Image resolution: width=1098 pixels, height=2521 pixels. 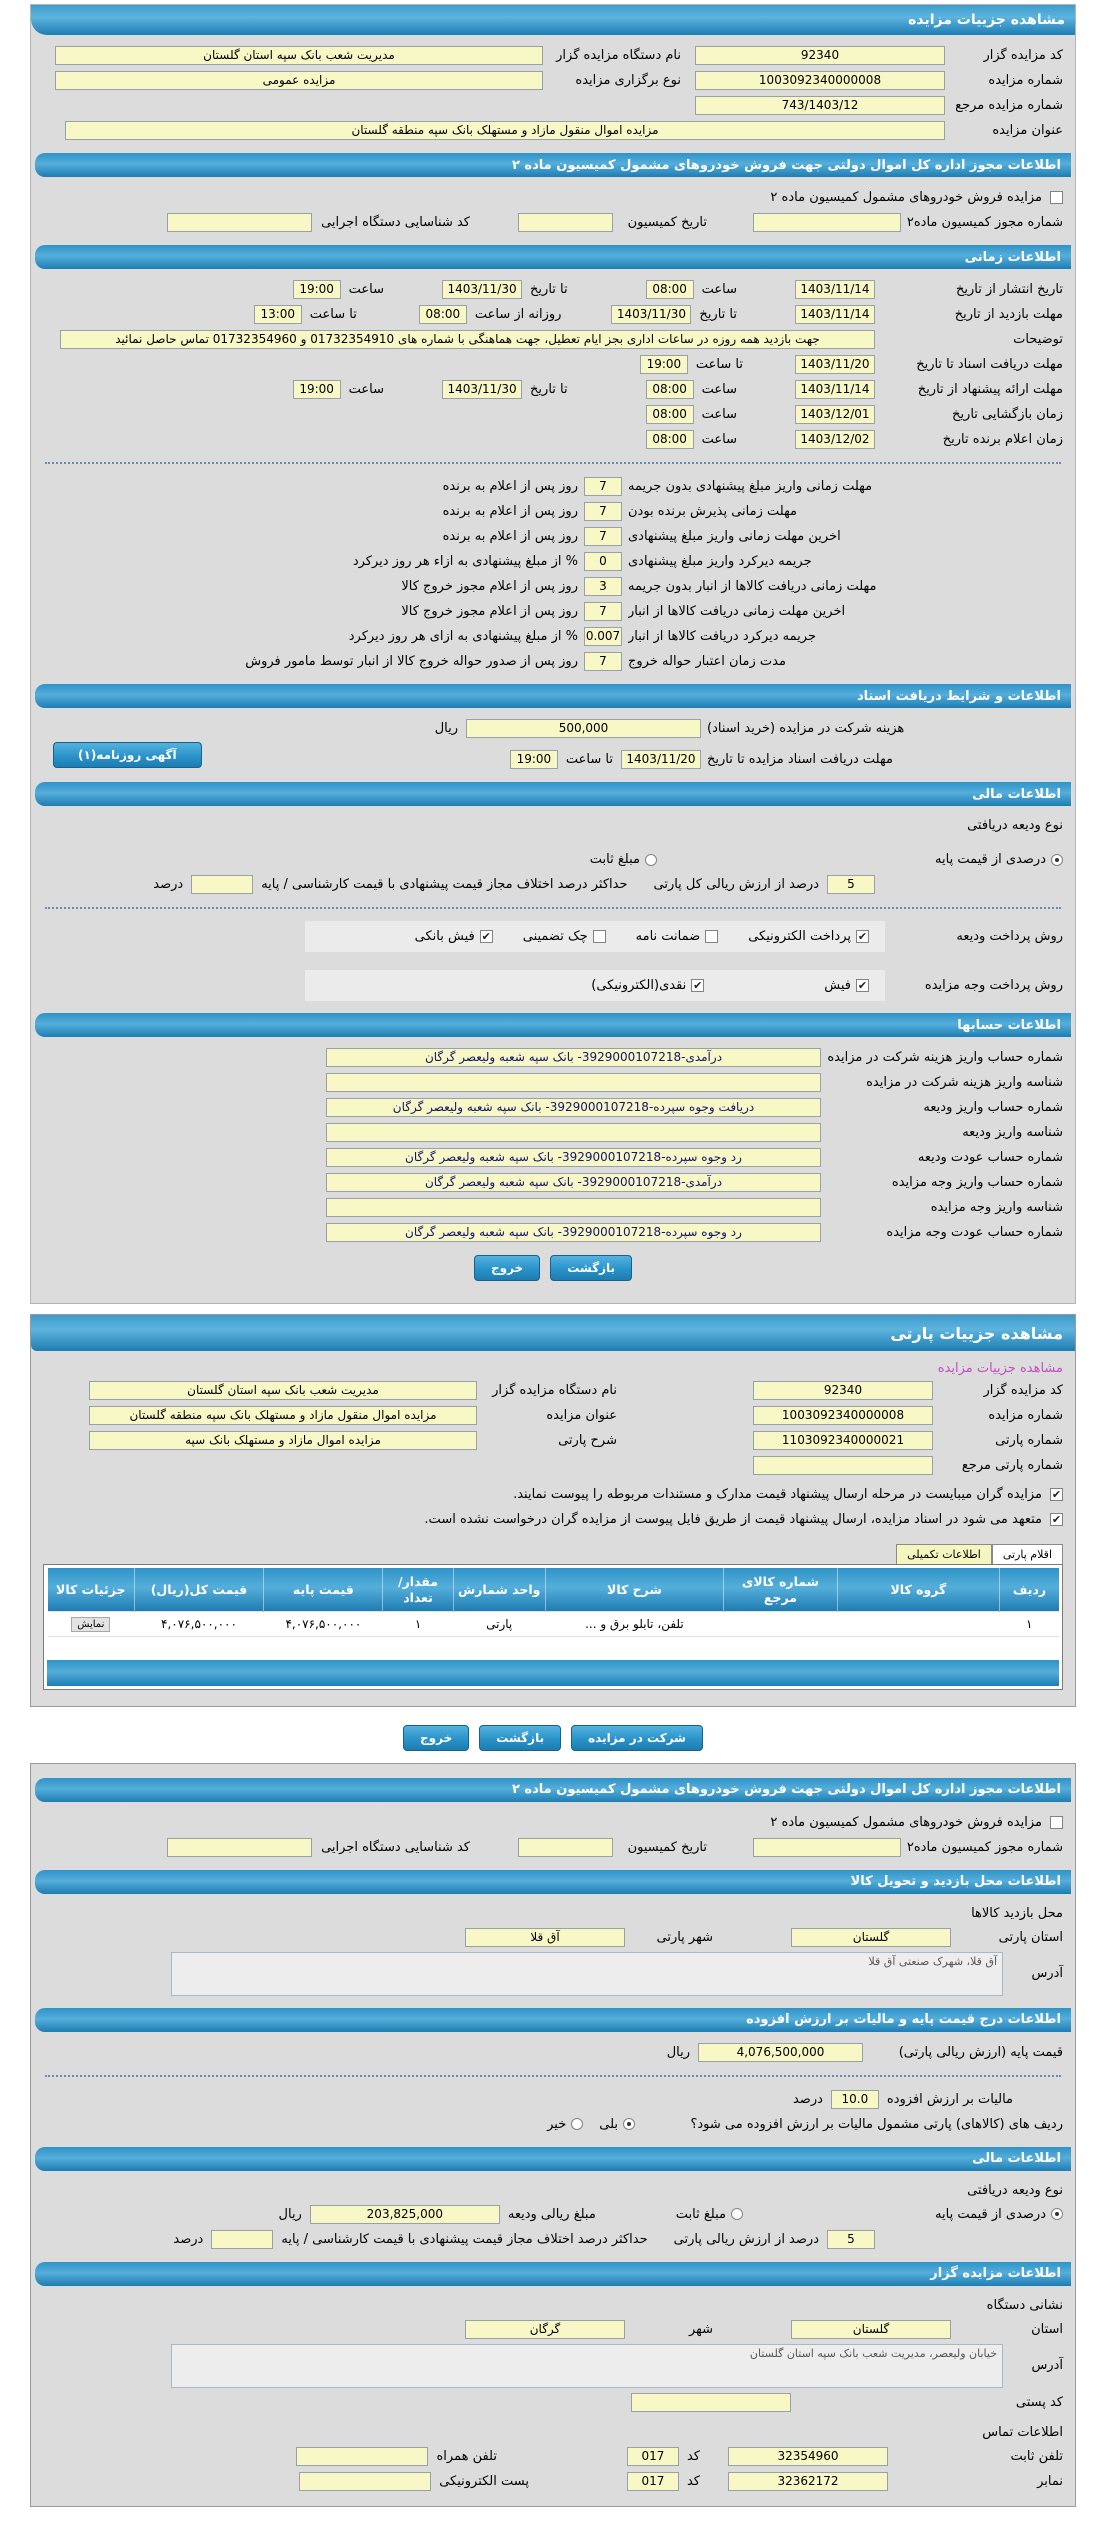 What do you see at coordinates (299, 80) in the screenshot?
I see `auction-type-field: مزایده عمومی` at bounding box center [299, 80].